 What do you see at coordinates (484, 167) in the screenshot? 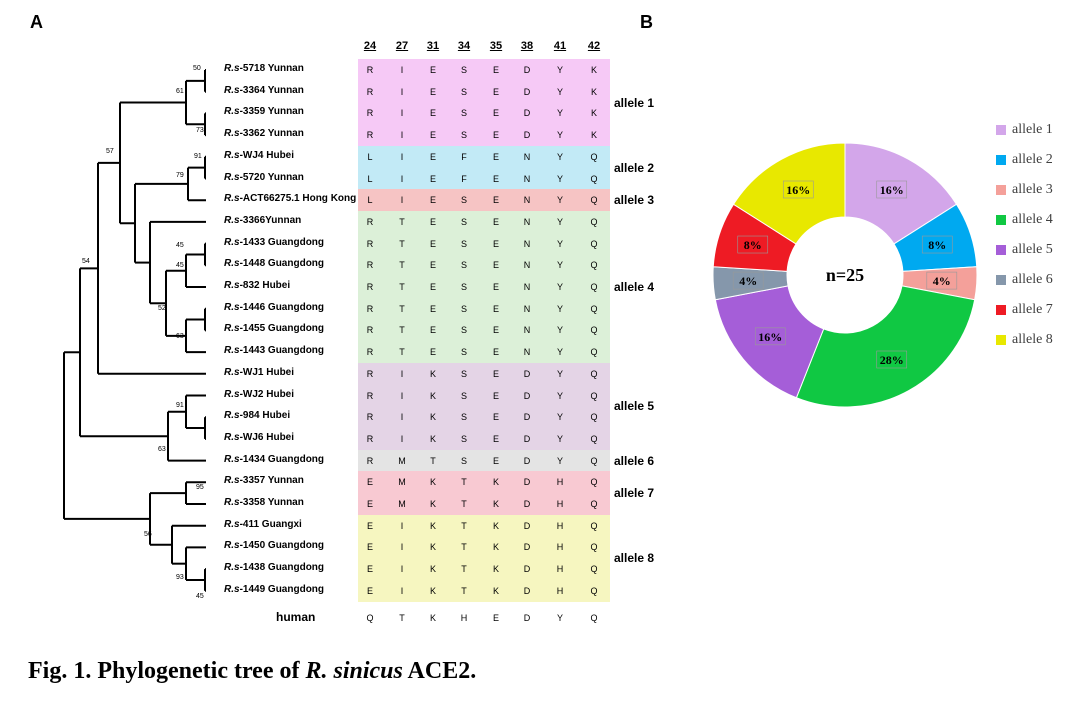
I see `allele-band` at bounding box center [484, 167].